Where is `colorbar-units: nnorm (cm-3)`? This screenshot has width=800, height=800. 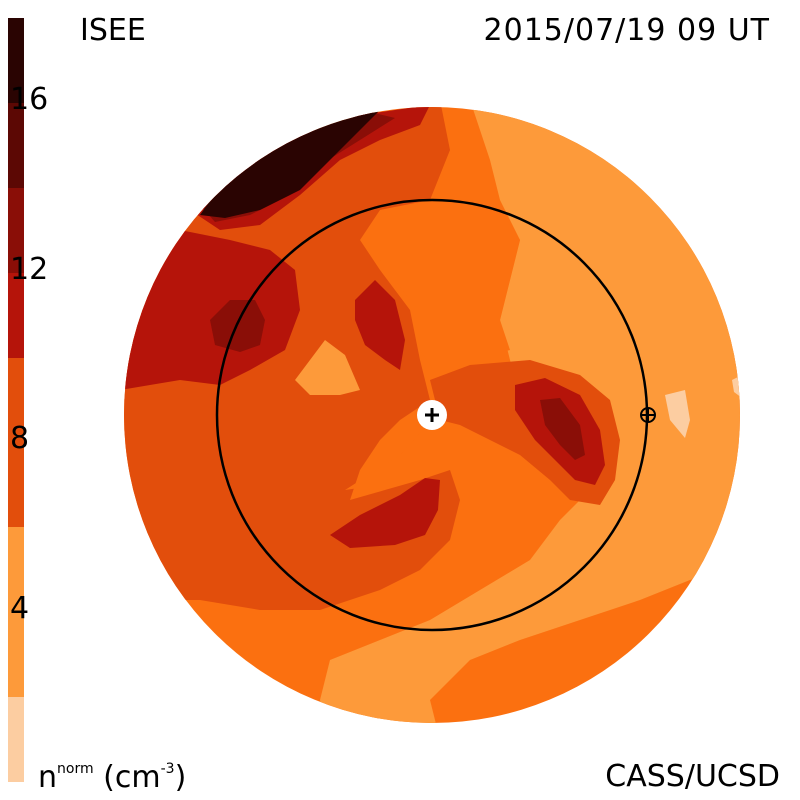
colorbar-units: nnorm (cm-3) is located at coordinates (112, 777).